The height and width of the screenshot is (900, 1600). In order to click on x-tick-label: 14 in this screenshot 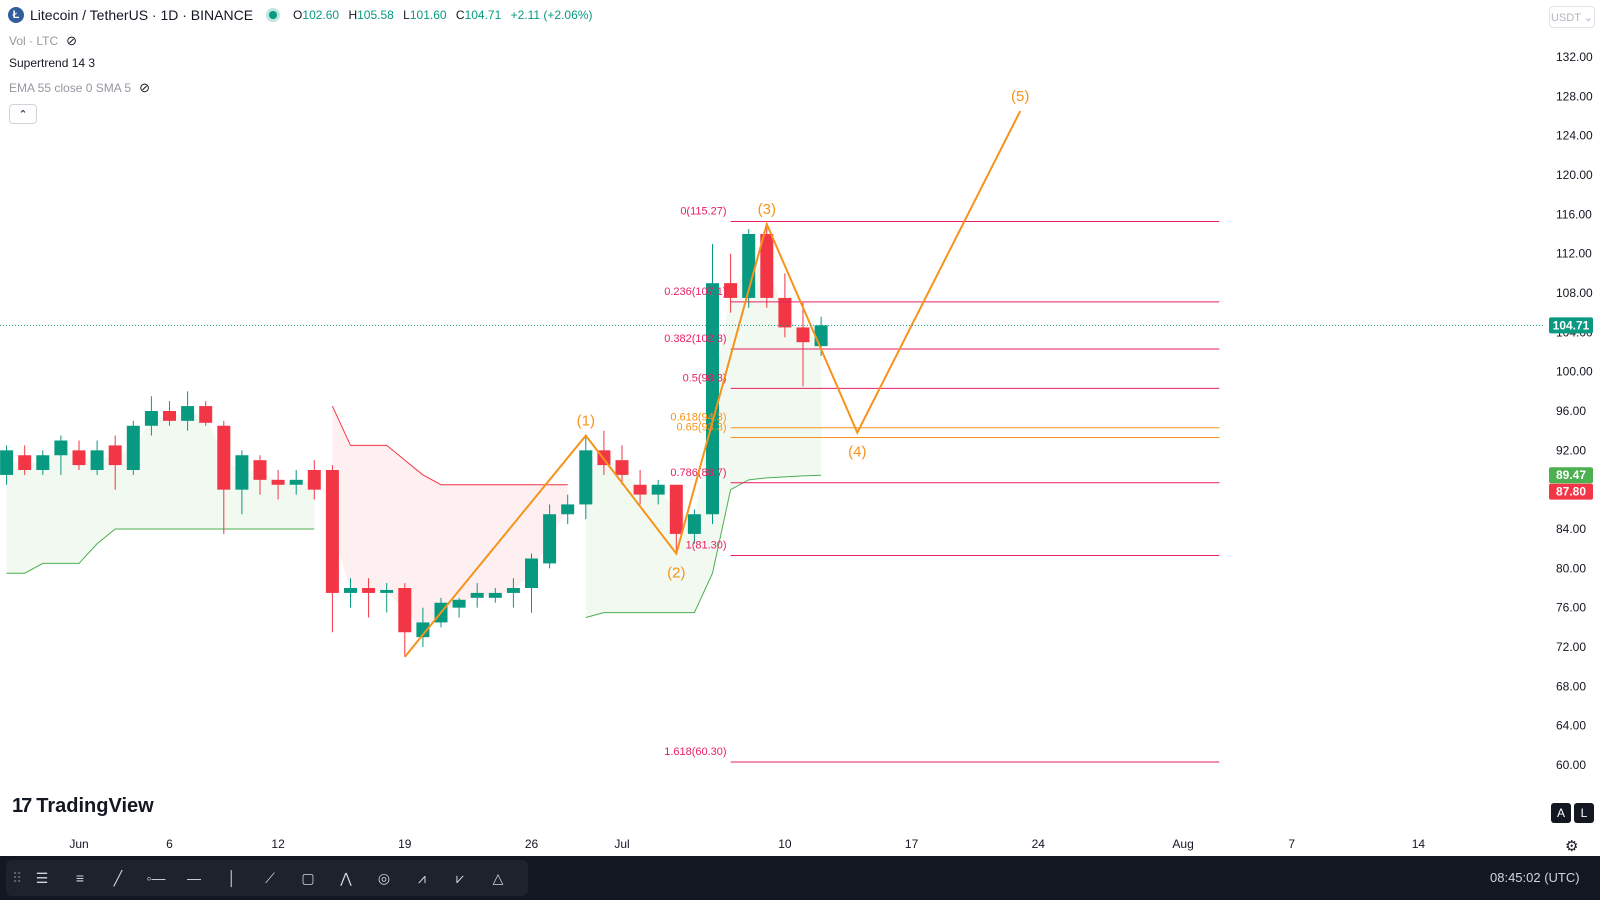, I will do `click(1419, 844)`.